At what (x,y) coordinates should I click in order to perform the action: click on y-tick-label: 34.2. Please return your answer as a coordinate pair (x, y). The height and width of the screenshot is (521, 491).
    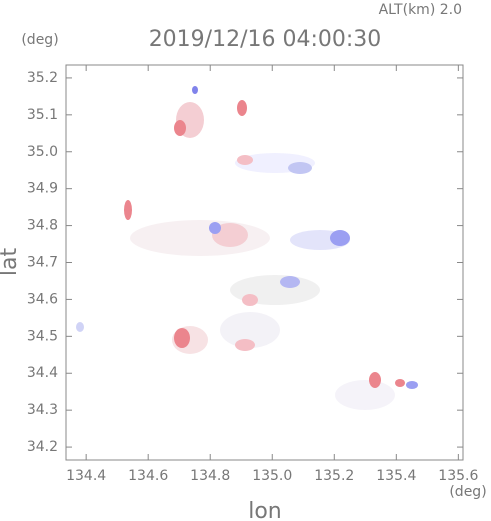
    Looking at the image, I should click on (42, 447).